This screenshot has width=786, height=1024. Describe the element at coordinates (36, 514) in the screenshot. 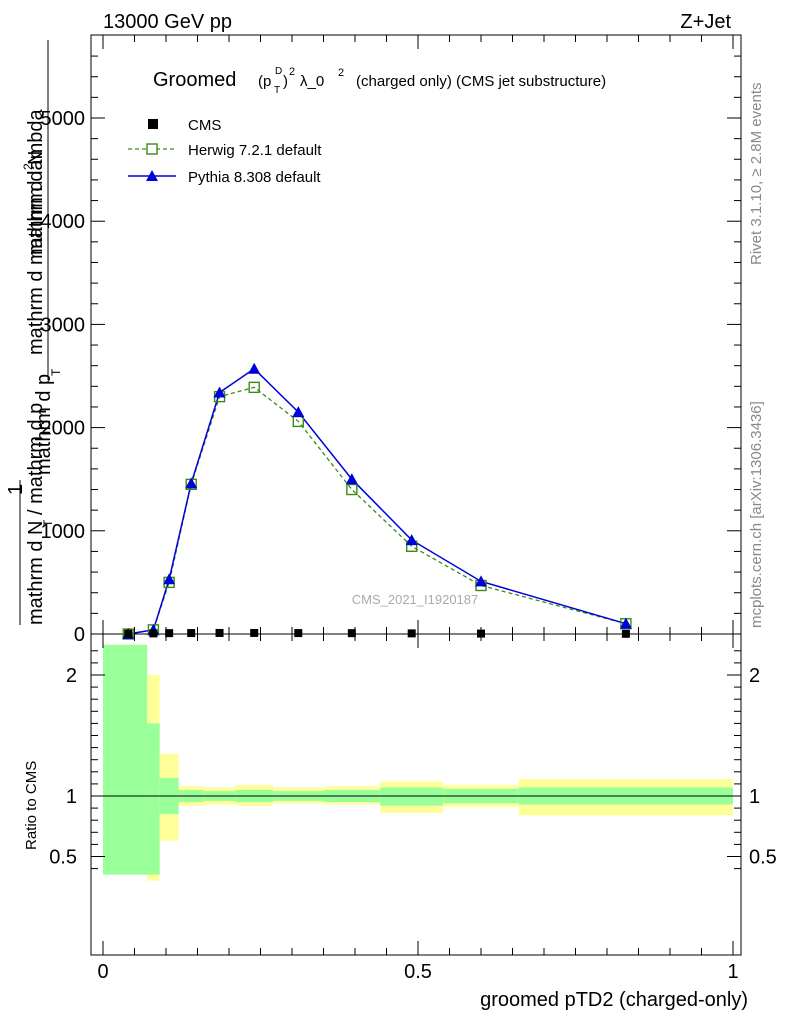

I see `ylabel-prefix-denom: mathrm d N / mathrm d p` at that location.